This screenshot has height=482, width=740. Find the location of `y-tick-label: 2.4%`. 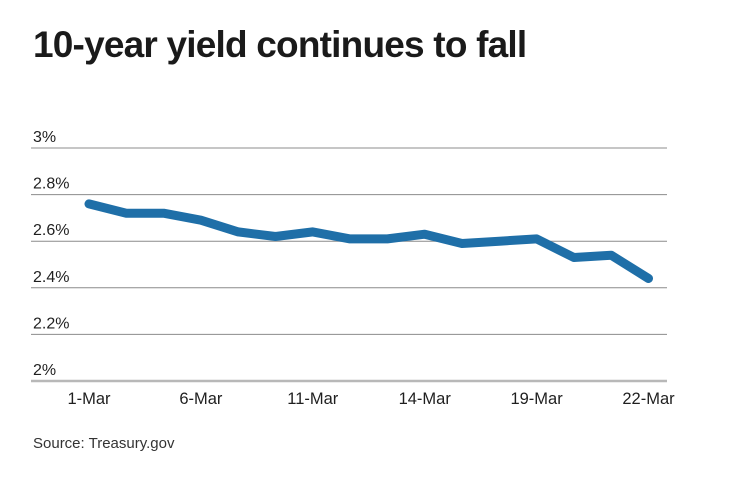

y-tick-label: 2.4% is located at coordinates (51, 277).